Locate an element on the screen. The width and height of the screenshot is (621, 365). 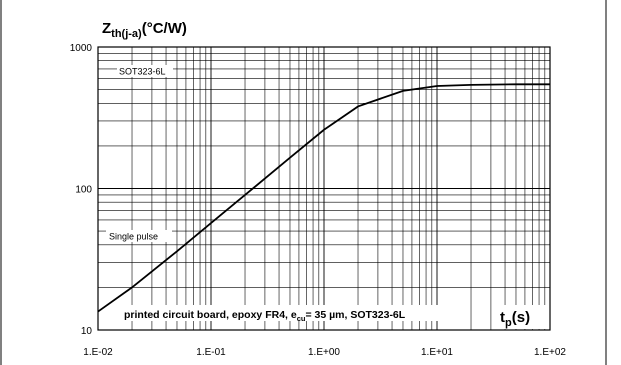
curve-label: Single pulse is located at coordinates (133, 237).